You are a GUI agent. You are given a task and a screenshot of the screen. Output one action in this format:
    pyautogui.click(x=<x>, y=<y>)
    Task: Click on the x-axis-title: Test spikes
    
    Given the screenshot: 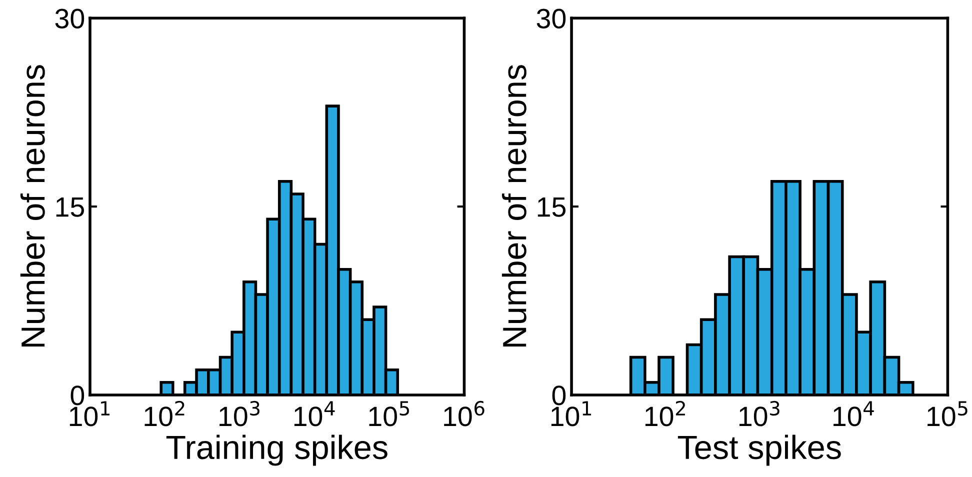 What is the action you would take?
    pyautogui.click(x=759, y=450)
    